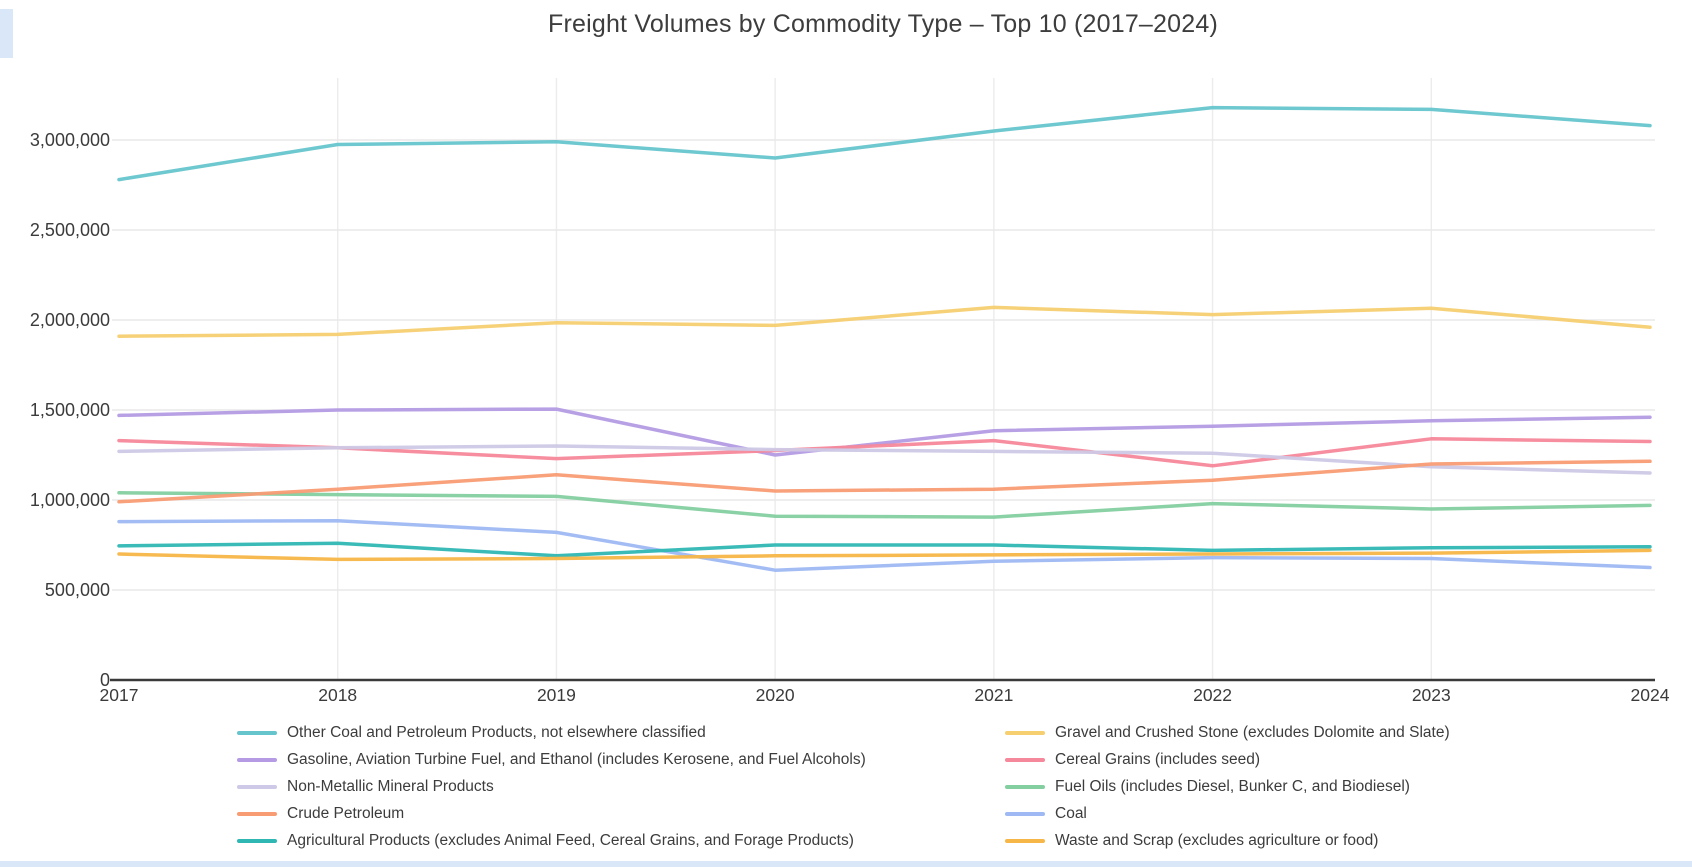 This screenshot has width=1692, height=867. I want to click on x-tick-label-2018: 2018, so click(337, 695).